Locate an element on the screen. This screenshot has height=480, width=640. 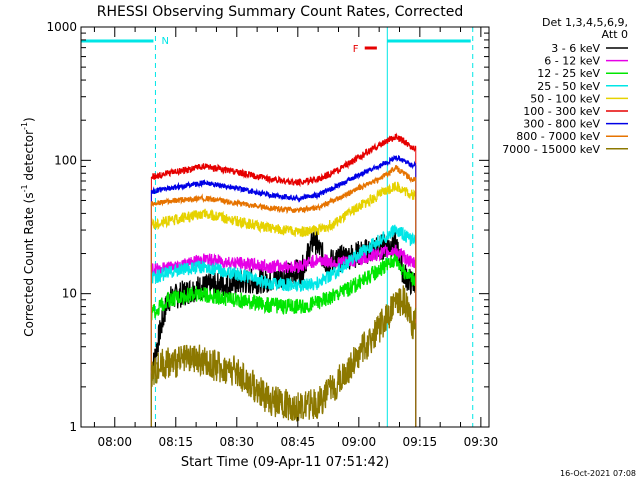
x-tick-label-4: 09:00 is located at coordinates (359, 442).